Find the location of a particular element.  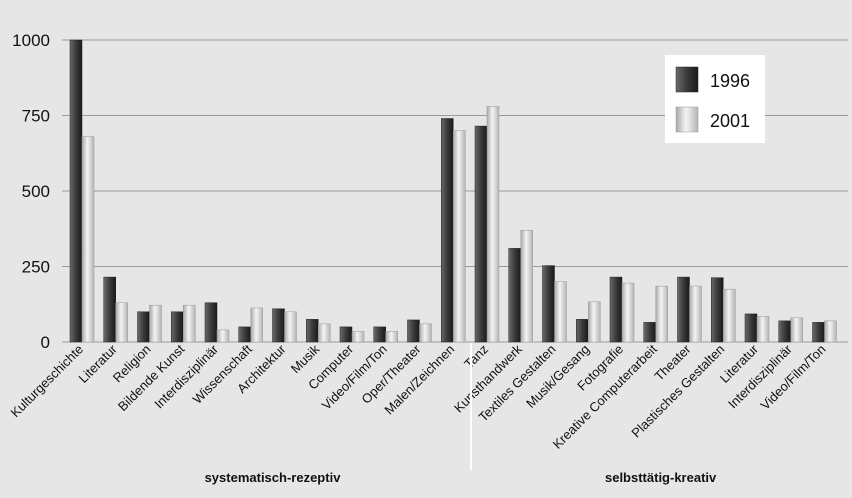

legend-label-1996: 1996 is located at coordinates (730, 81).